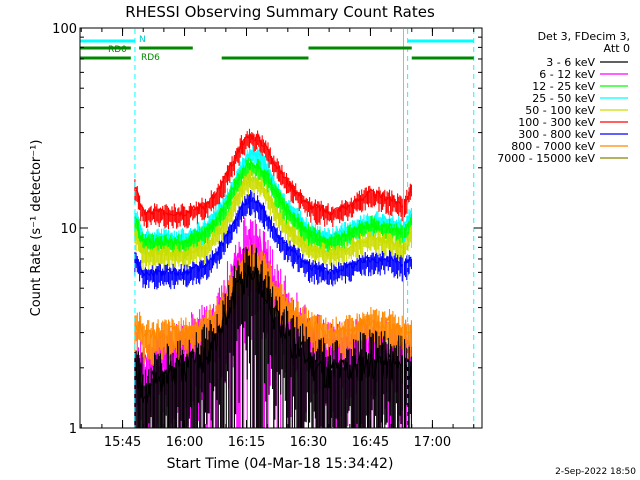 The height and width of the screenshot is (480, 640). I want to click on x-tick-label: 15:45, so click(122, 442).